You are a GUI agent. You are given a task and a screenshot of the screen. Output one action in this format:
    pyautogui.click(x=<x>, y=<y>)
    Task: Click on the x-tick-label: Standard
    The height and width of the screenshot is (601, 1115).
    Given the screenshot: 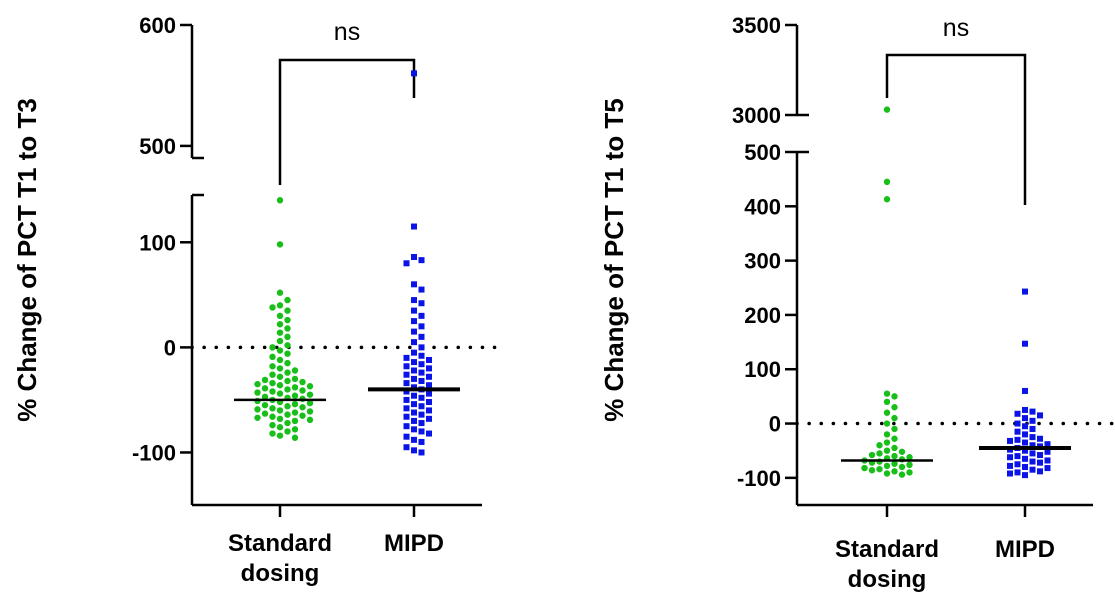 What is the action you would take?
    pyautogui.click(x=280, y=543)
    